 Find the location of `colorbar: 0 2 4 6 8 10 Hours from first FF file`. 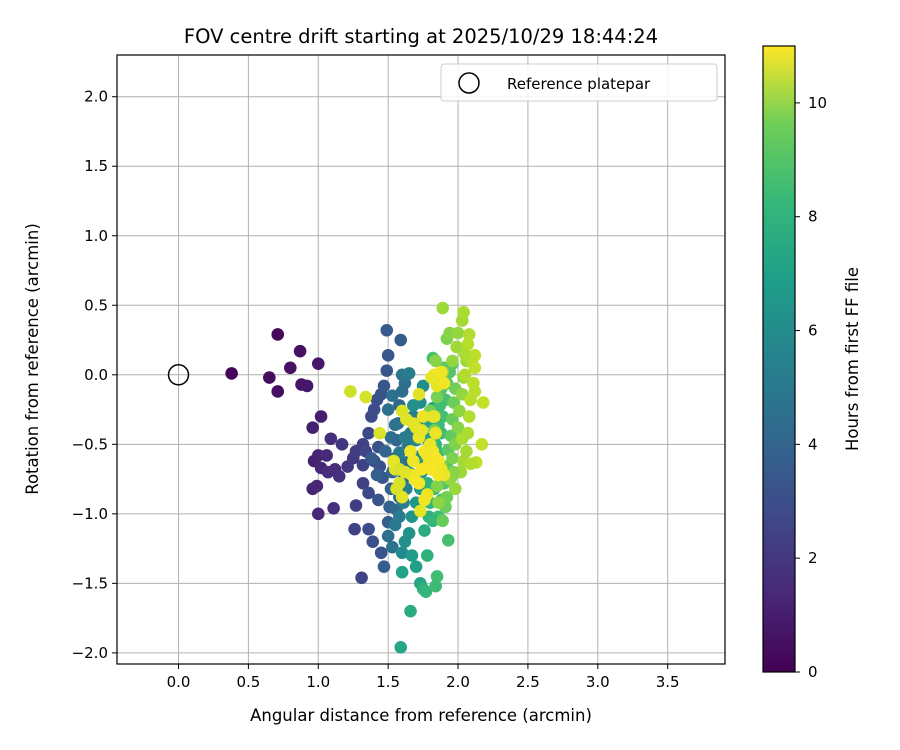

colorbar: 0 2 4 6 8 10 Hours from first FF file is located at coordinates (812, 363).